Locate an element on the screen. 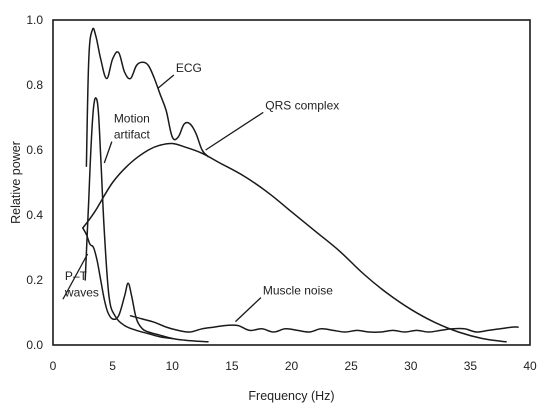  annotation-muscle-noise-leader is located at coordinates (248, 310).